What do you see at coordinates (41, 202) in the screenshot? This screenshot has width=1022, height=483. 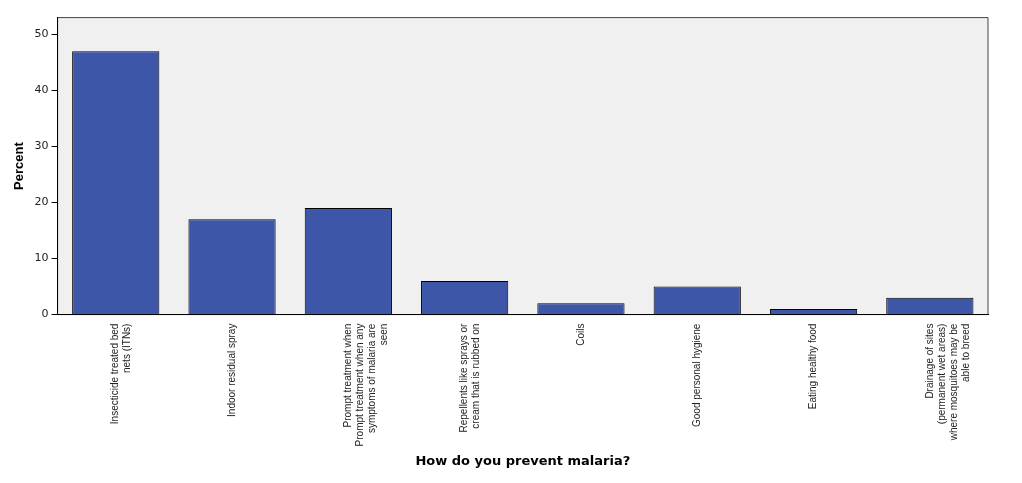 I see `y-tick-label: 20` at bounding box center [41, 202].